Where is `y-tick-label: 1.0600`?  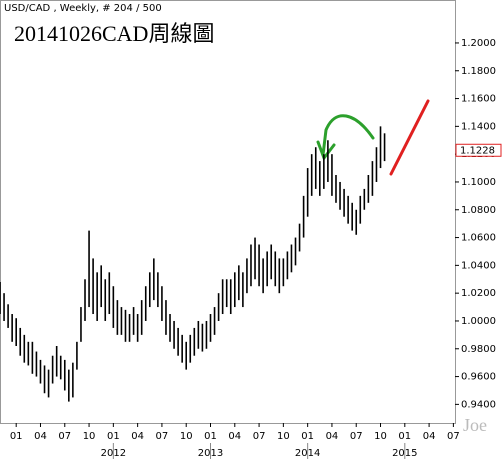 y-tick-label: 1.0600 is located at coordinates (478, 238).